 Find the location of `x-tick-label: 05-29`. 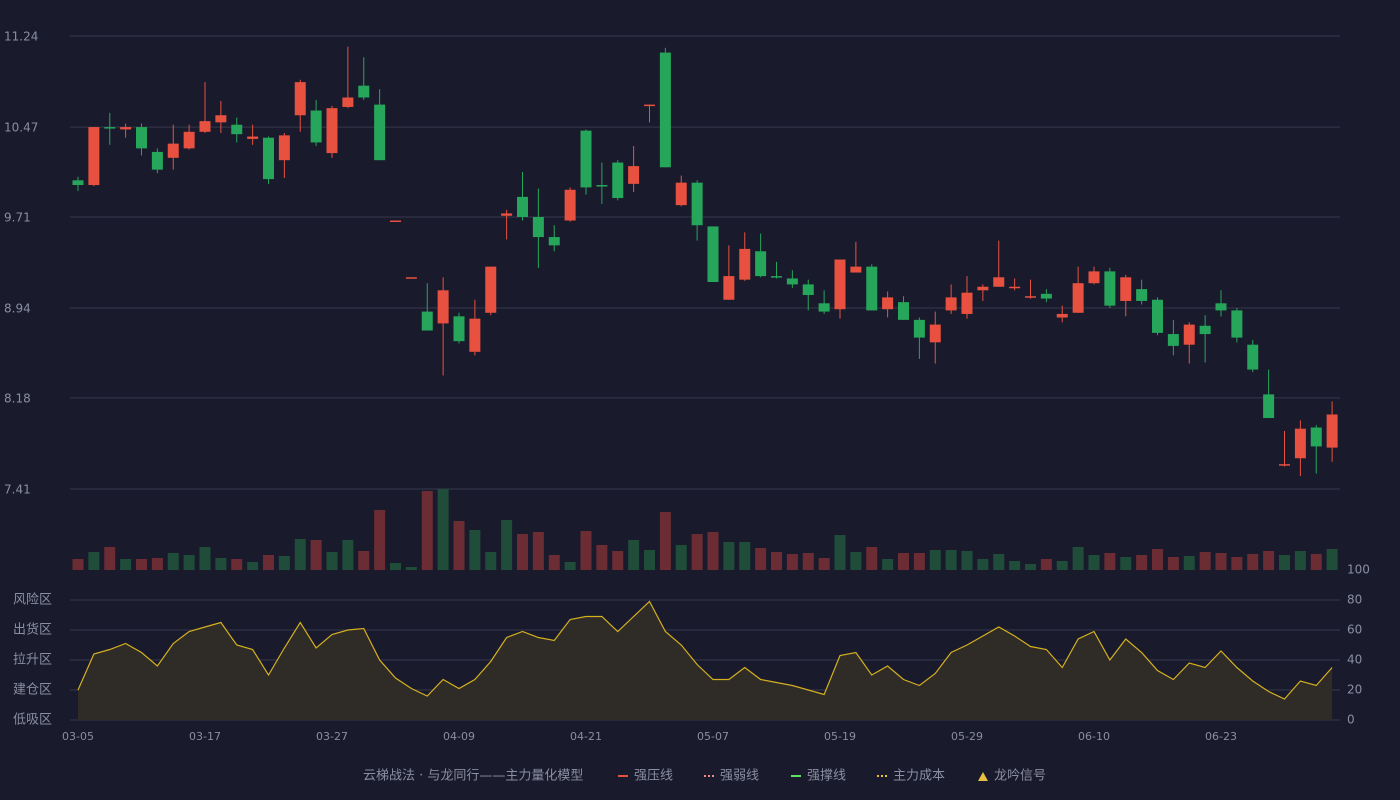

x-tick-label: 05-29 is located at coordinates (967, 736).